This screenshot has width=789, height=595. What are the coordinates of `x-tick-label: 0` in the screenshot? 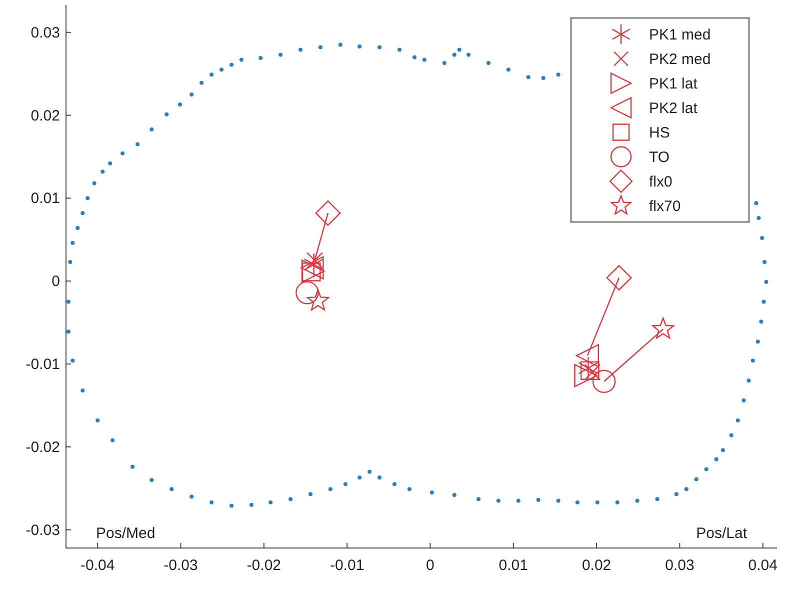 It's located at (430, 565).